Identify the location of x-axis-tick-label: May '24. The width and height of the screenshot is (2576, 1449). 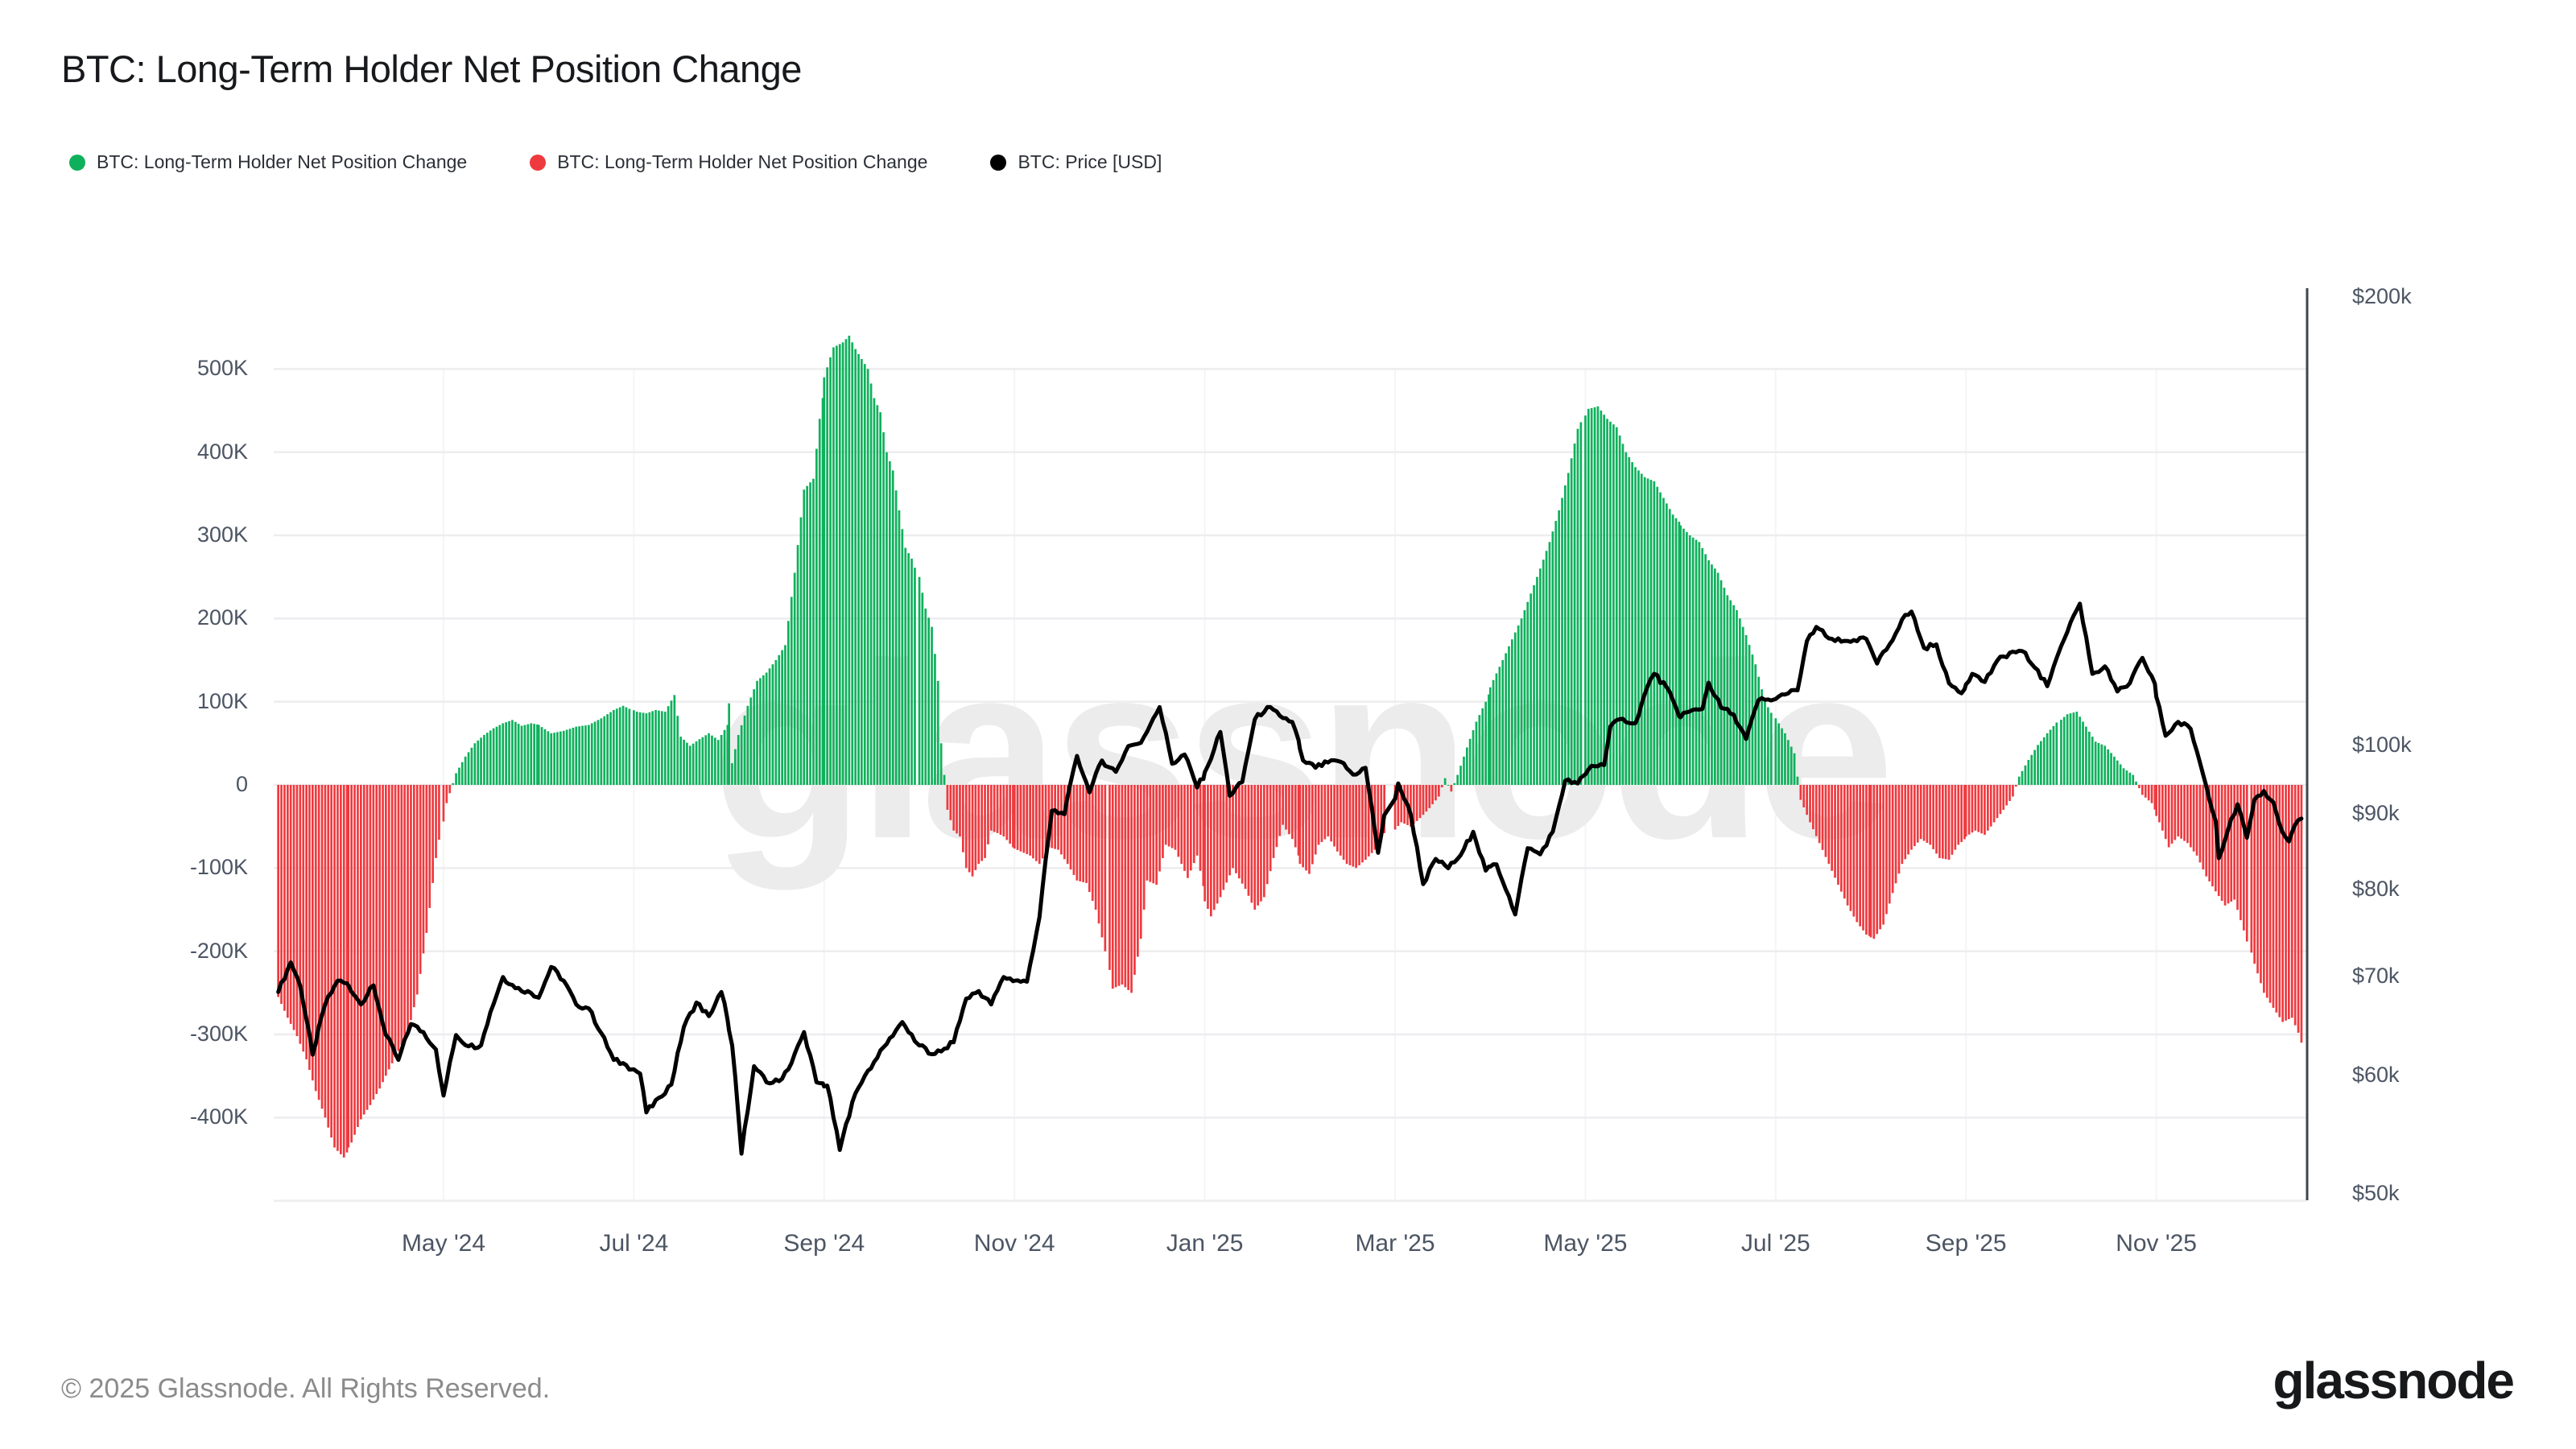
(443, 1243).